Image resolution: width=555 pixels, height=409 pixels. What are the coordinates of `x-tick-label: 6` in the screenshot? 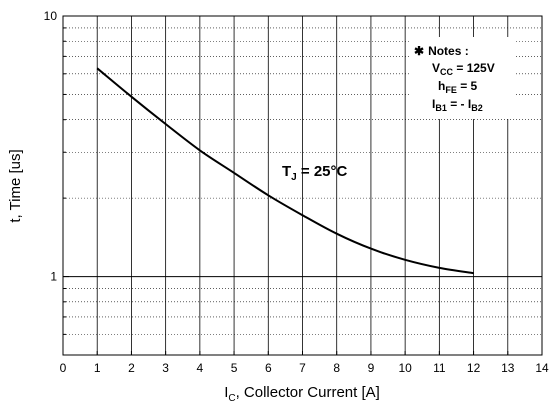 It's located at (268, 368).